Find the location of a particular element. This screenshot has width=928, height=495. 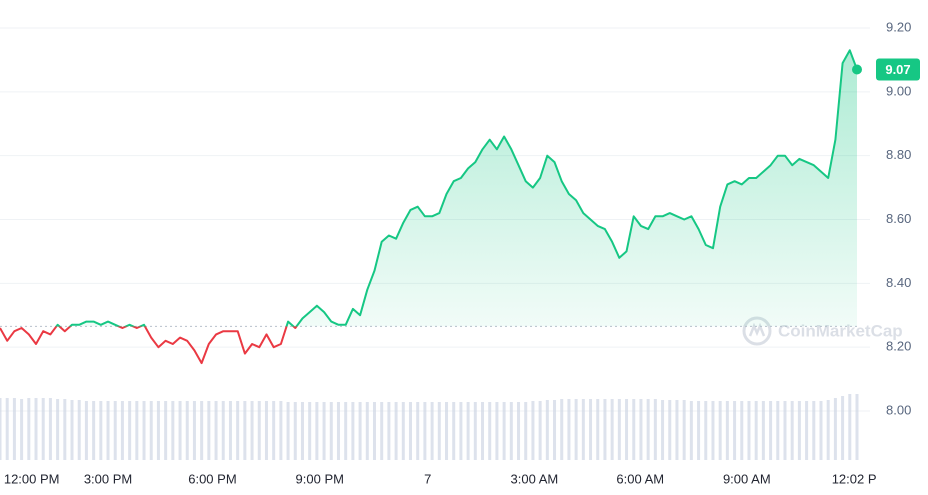

x-tick-label: 7 is located at coordinates (427, 478).